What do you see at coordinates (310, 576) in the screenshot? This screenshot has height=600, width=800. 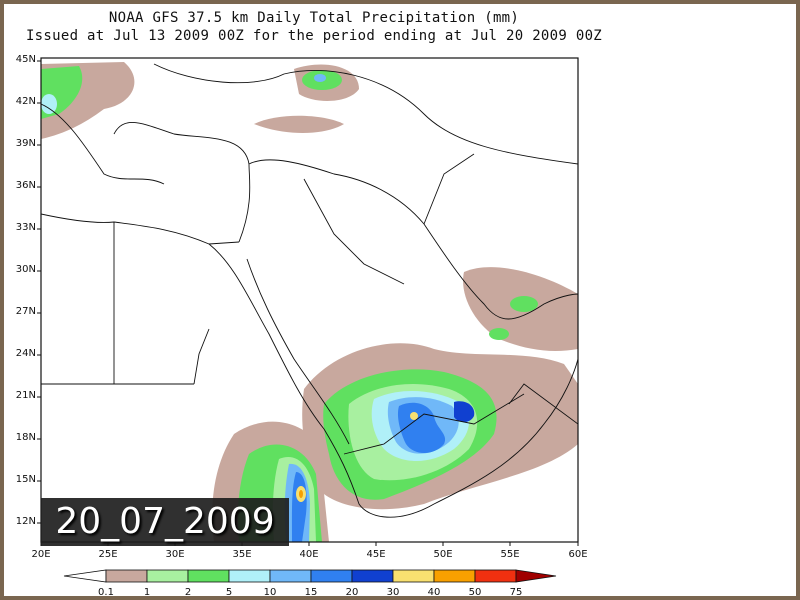 I see `colorbar` at bounding box center [310, 576].